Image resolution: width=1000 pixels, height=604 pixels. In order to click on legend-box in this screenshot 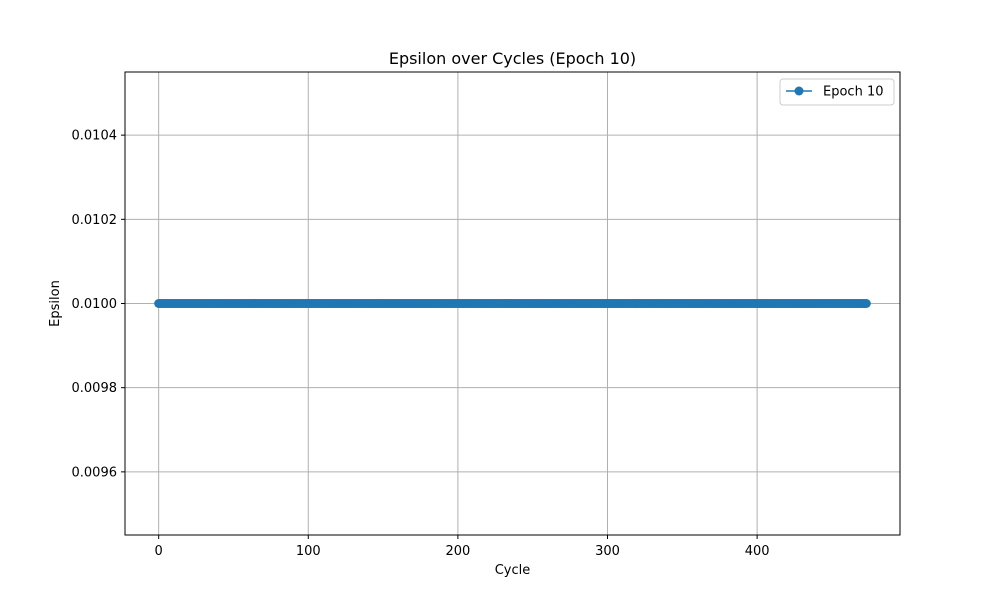, I will do `click(837, 92)`.